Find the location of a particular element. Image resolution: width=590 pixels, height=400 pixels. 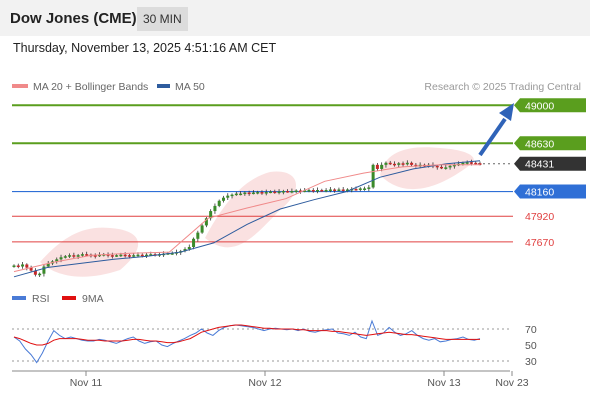

rsi-tick-70: 70 is located at coordinates (531, 330).